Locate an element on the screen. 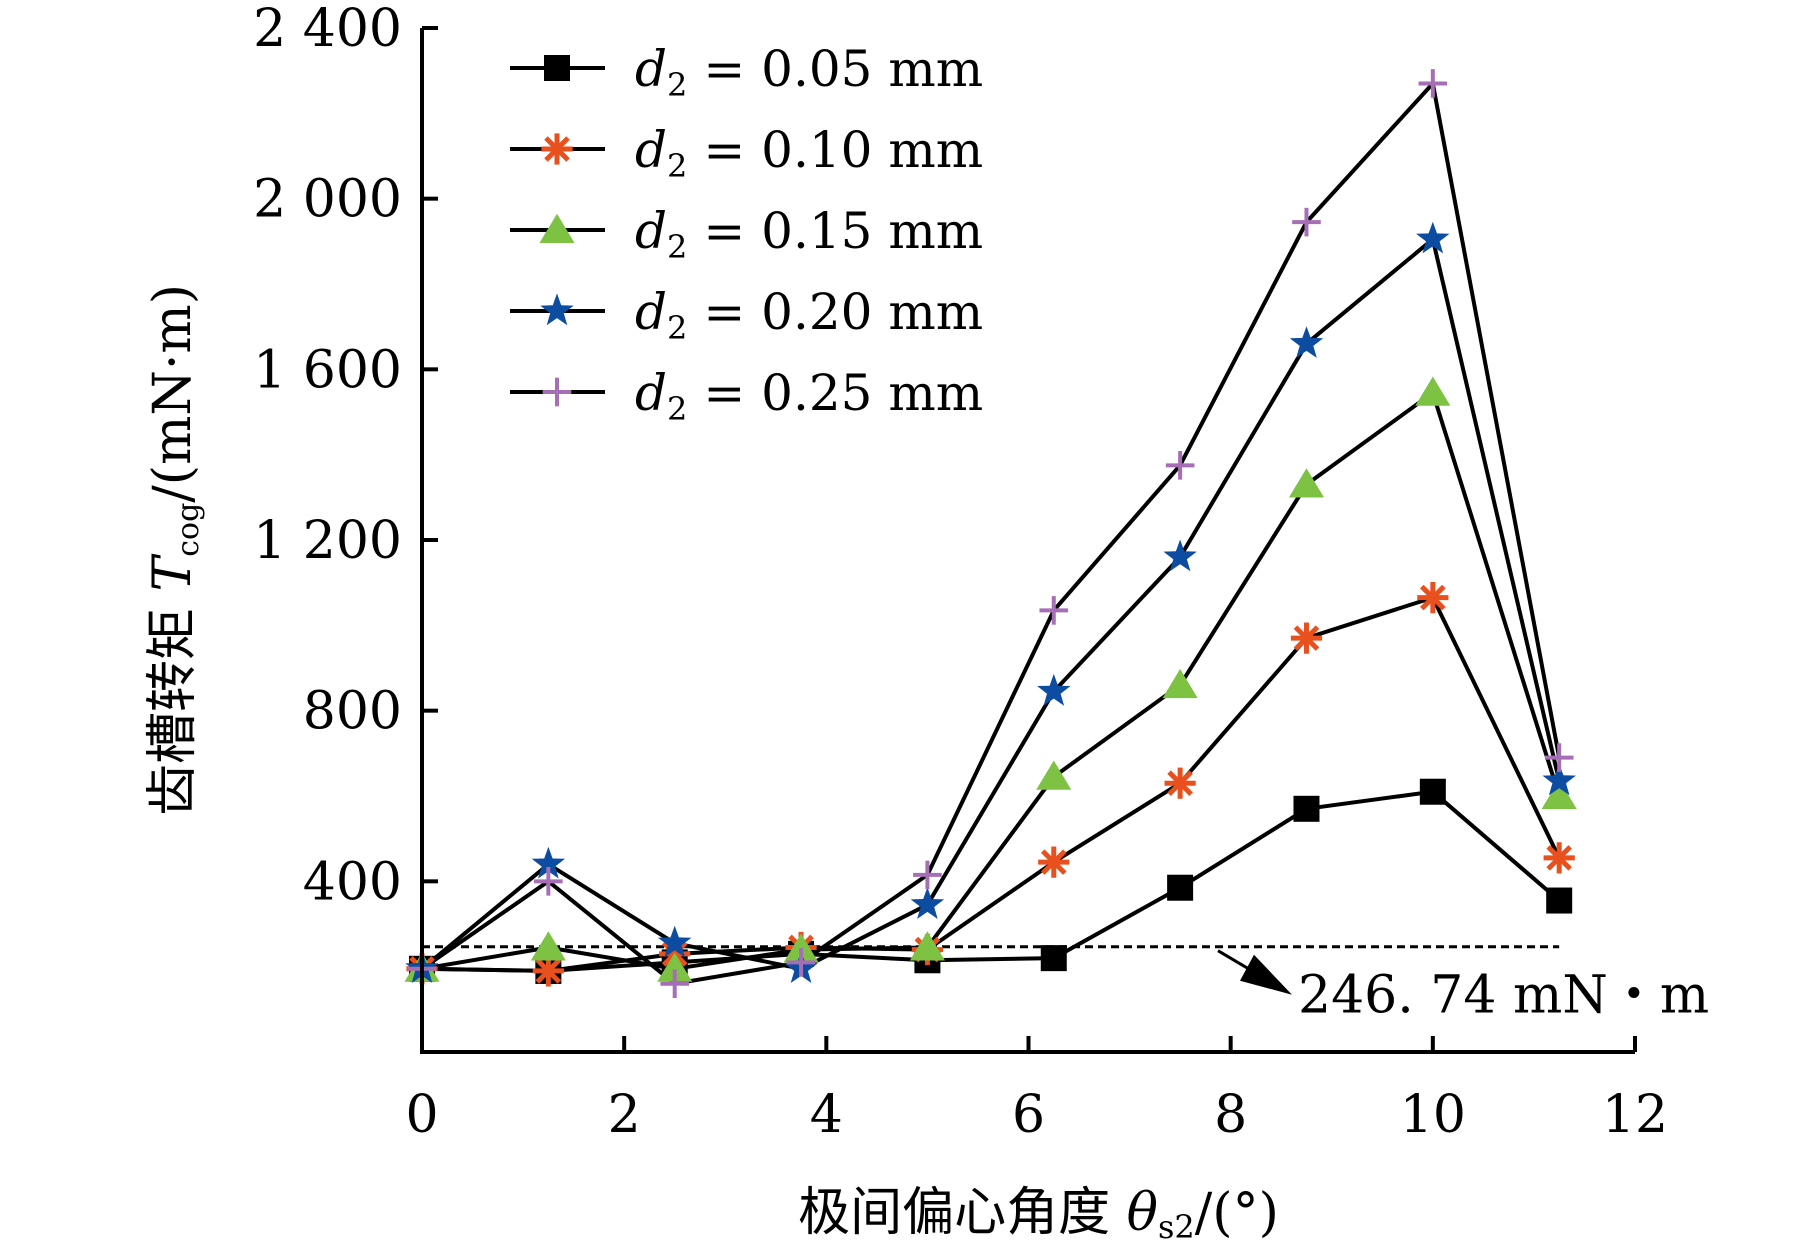 This screenshot has height=1250, width=1819. legend-label: d2 = 0.20 mm is located at coordinates (809, 315).